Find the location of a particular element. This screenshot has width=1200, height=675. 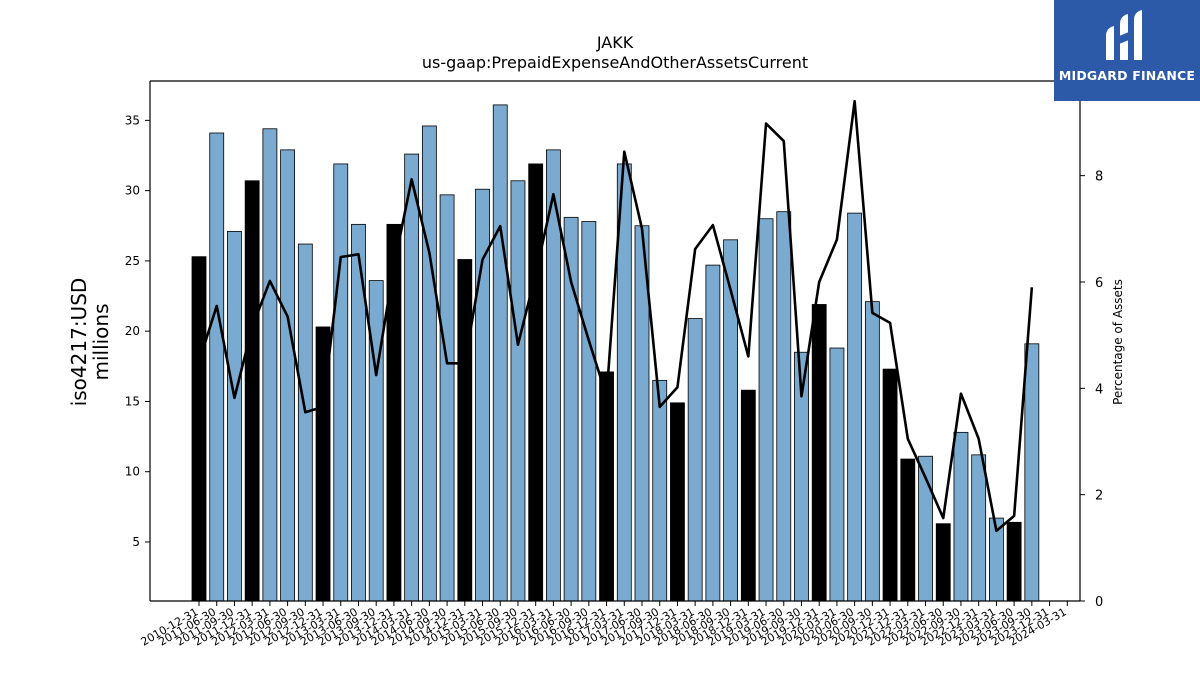

y-axis-label-left: iso4217:USD millions is located at coordinates (90, 342).